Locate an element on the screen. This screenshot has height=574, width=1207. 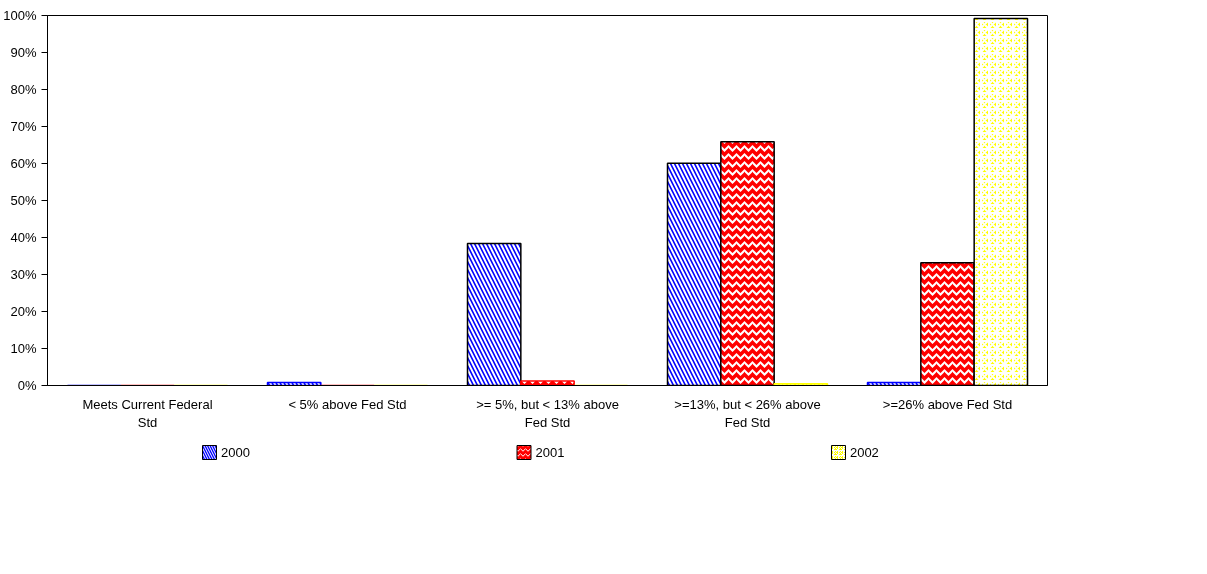
y-tick-label: 90% is located at coordinates (23, 52).